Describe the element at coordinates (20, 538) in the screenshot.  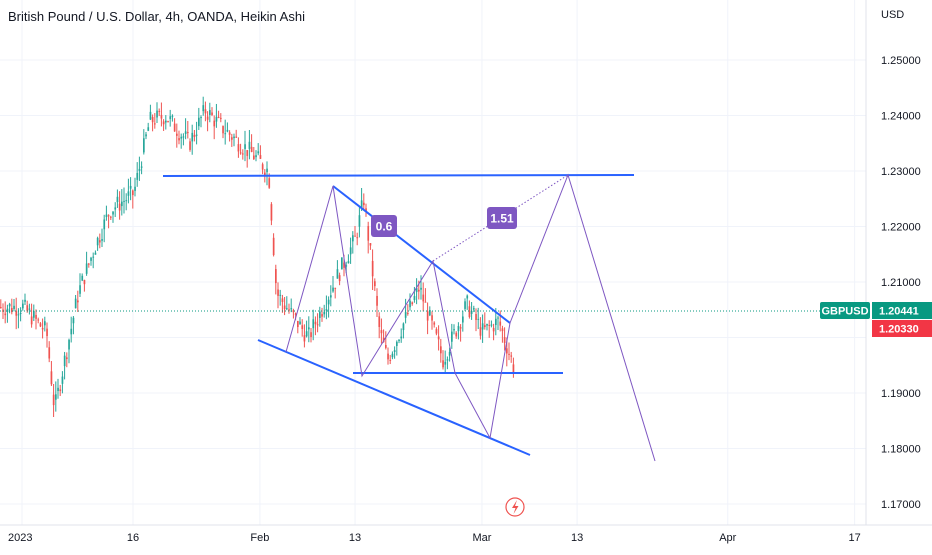
I see `x-tick-label: 2023` at that location.